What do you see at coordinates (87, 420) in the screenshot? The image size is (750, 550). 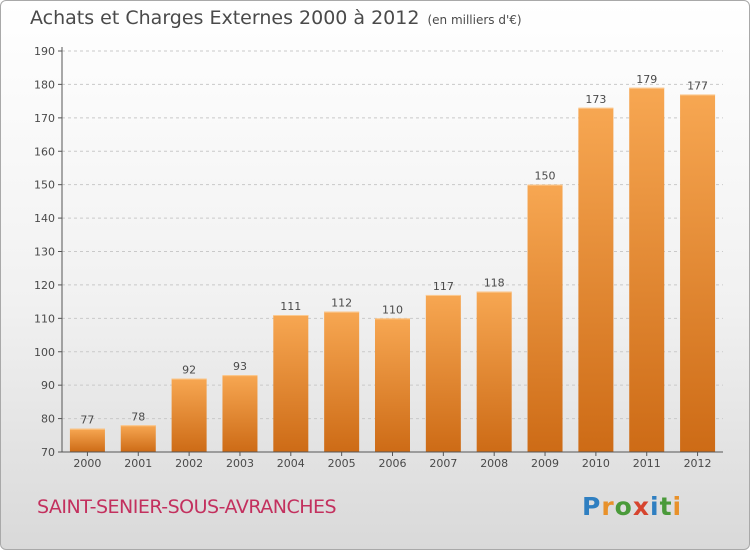 I see `bar-value-label: 77` at bounding box center [87, 420].